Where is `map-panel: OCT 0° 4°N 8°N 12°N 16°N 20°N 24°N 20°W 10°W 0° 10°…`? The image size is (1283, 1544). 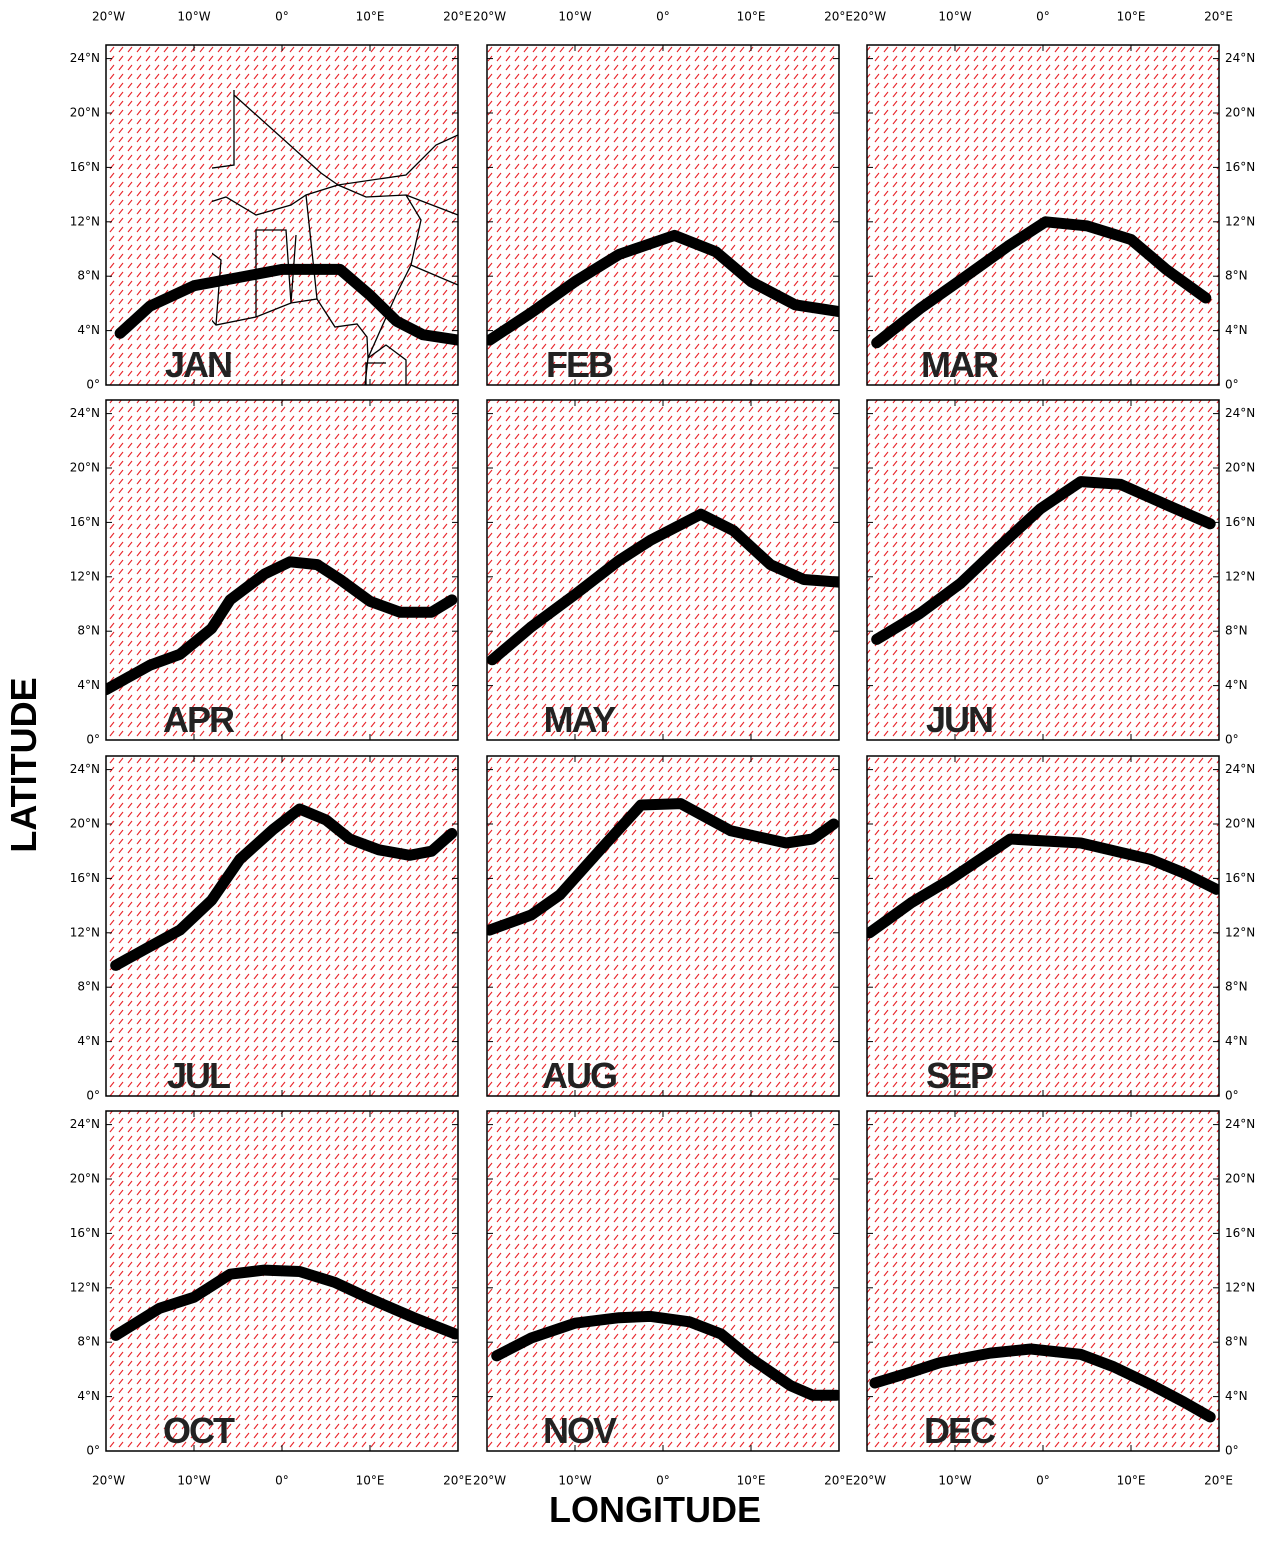
map-panel: OCT 0° 4°N 8°N 12°N 16°N 20°N 24°N 20°W 10°W 0° 10°… is located at coordinates (271, 1299).